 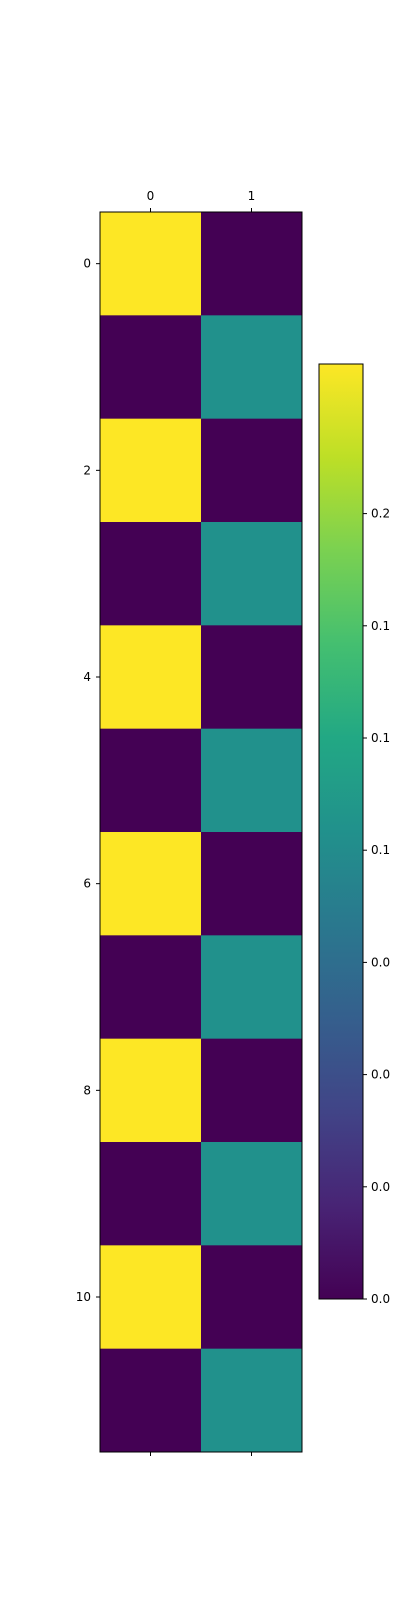 I want to click on heatmap-cell-r2-c1, so click(x=252, y=470).